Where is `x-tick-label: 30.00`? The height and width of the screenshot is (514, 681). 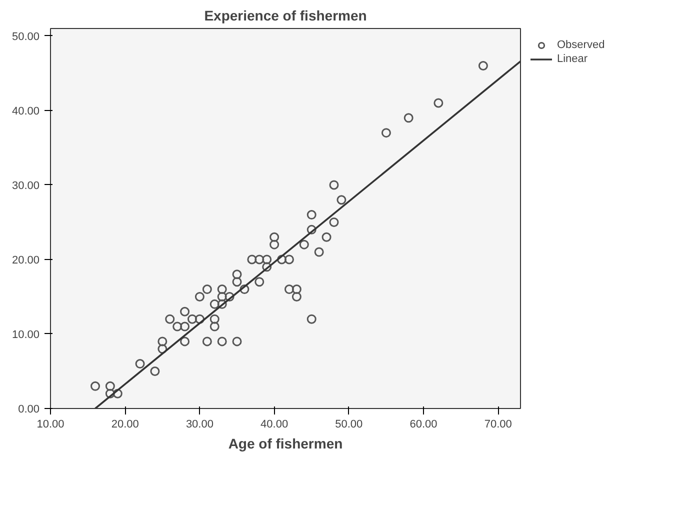
x-tick-label: 30.00 is located at coordinates (200, 424).